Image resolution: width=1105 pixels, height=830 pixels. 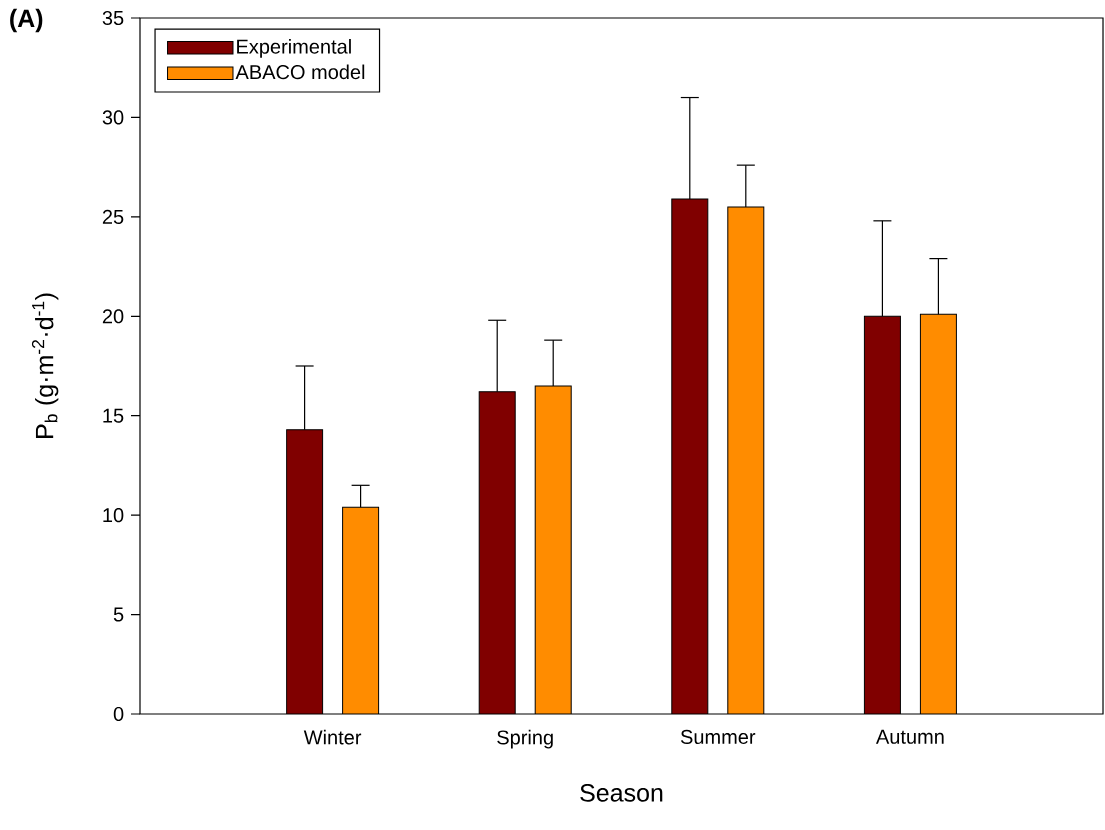 I want to click on y-tick-label: 25, so click(x=113, y=216).